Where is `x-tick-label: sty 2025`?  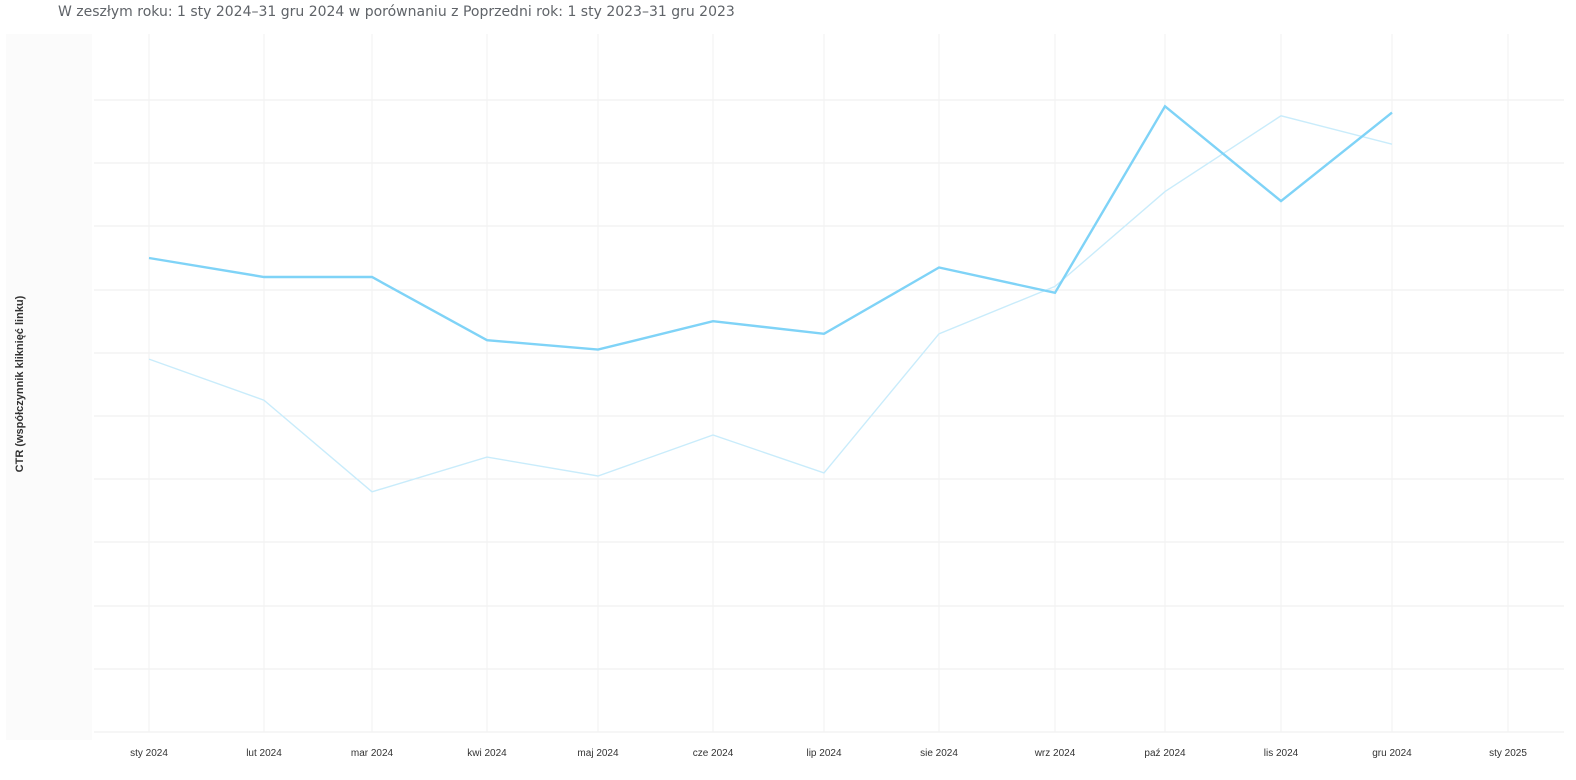
x-tick-label: sty 2025 is located at coordinates (1508, 753).